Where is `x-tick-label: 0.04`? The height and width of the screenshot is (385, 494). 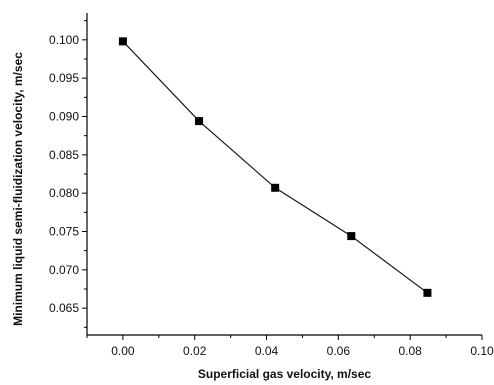 x-tick-label: 0.04 is located at coordinates (267, 351).